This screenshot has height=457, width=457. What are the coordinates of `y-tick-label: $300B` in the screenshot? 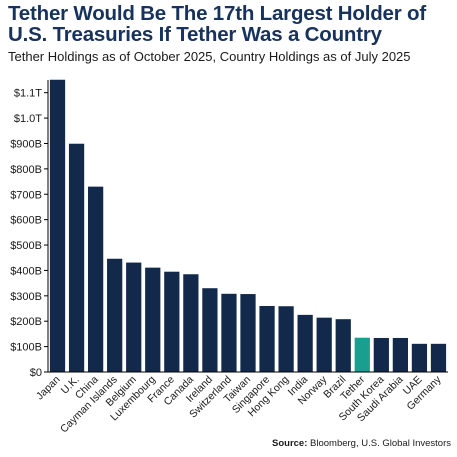 It's located at (26, 297).